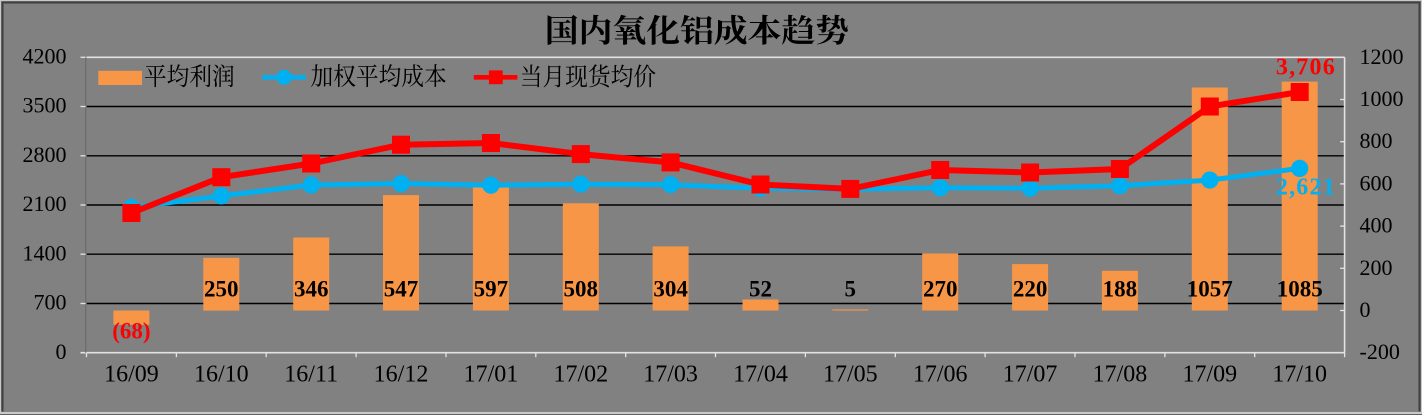 This screenshot has height=420, width=1422. Describe the element at coordinates (1120, 288) in the screenshot. I see `svg-text: 188` at that location.